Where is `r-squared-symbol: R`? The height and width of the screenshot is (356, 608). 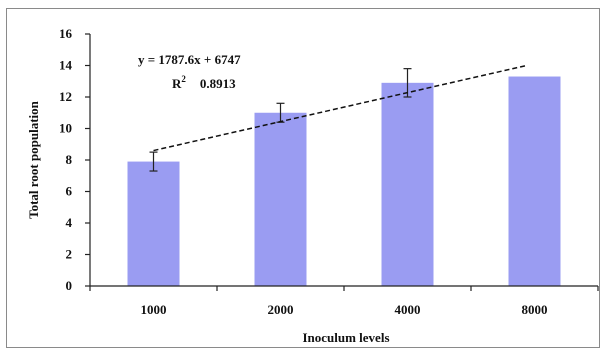 r-squared-symbol: R is located at coordinates (177, 83).